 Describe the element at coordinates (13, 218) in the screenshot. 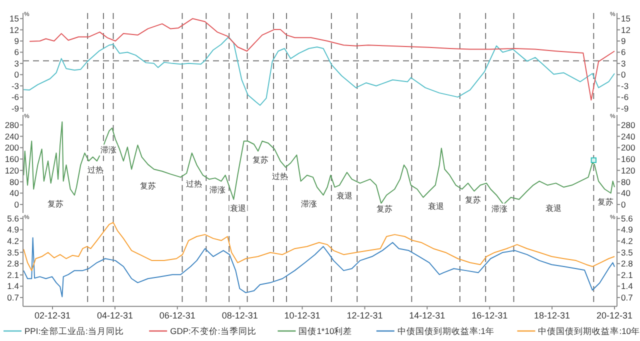

I see `y-tick-label: 5.6` at that location.